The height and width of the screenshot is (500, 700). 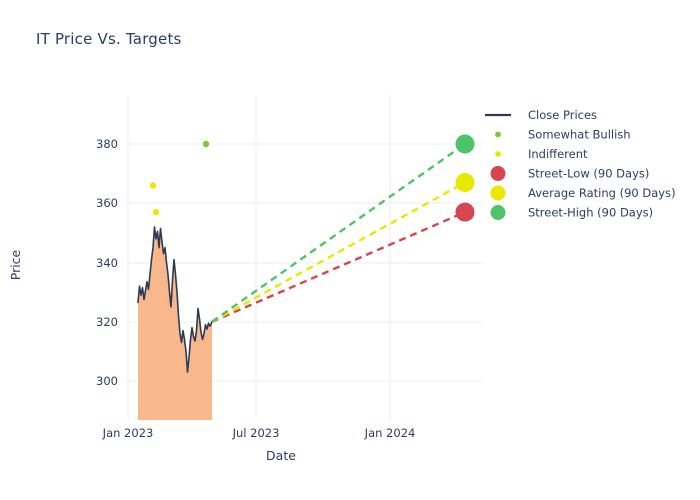 I want to click on legend-marker-street-low-90-days, so click(x=498, y=173).